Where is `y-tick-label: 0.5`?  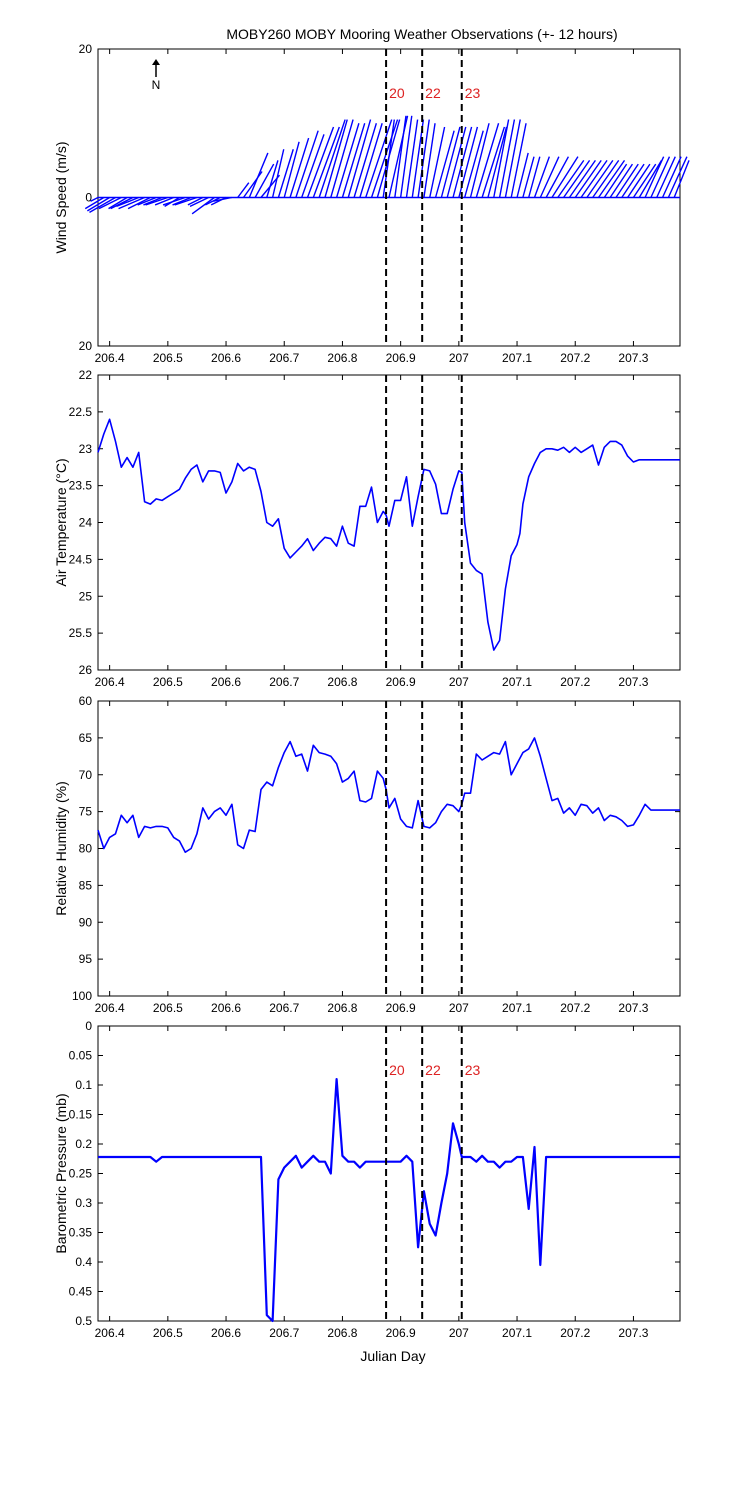 y-tick-label: 0.5 is located at coordinates (83, 1321).